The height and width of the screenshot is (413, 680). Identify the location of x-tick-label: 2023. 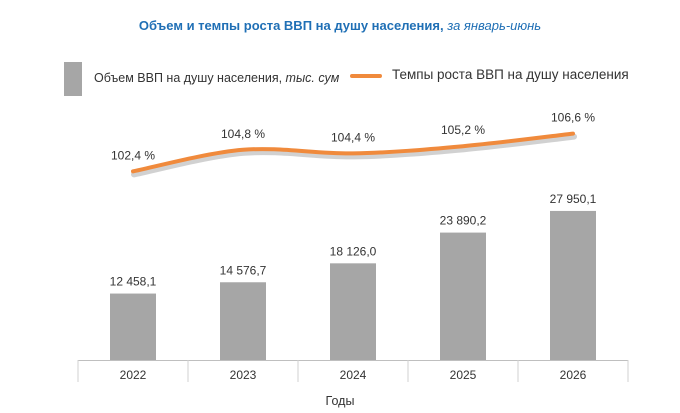
(243, 375).